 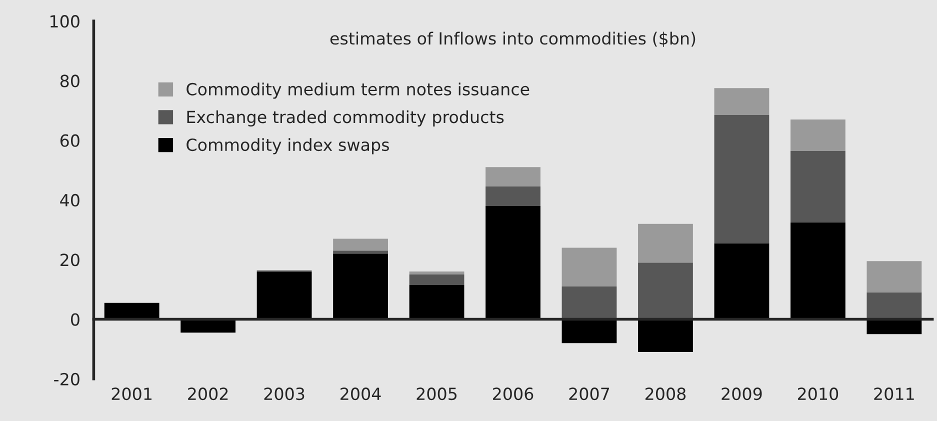 I want to click on x-tick-label: 2004, so click(x=360, y=394).